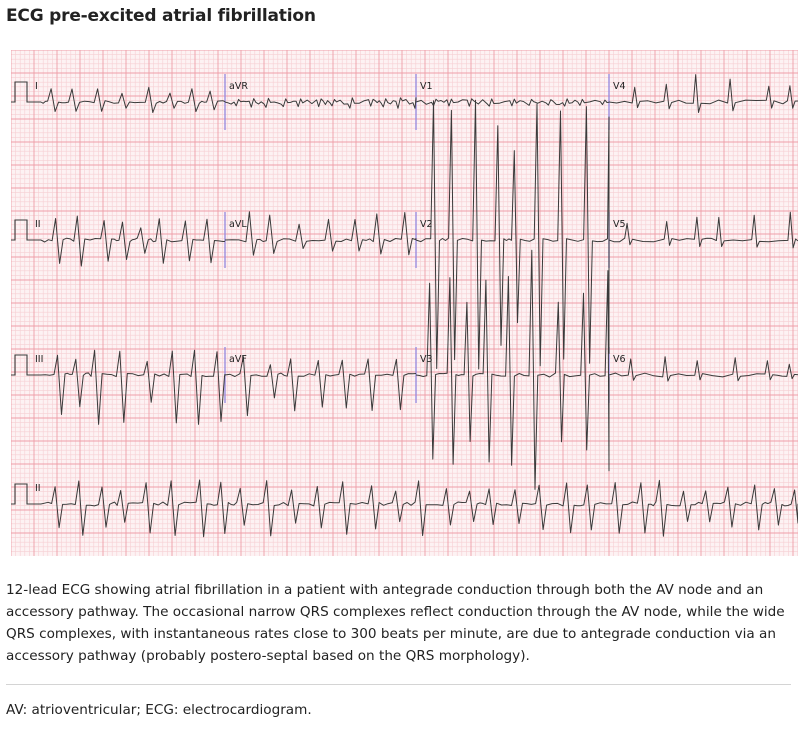  What do you see at coordinates (426, 359) in the screenshot?
I see `lead-label: V3` at bounding box center [426, 359].